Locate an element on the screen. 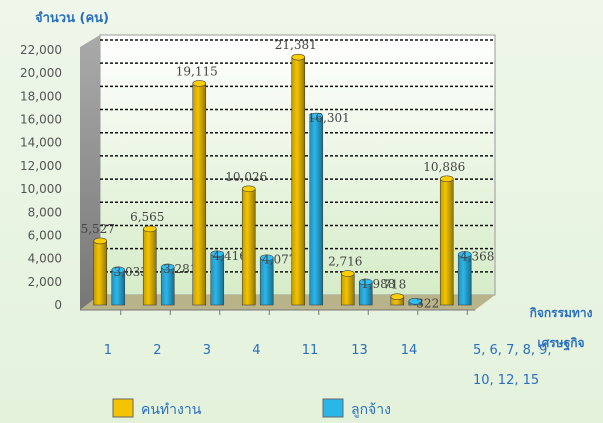 The image size is (603, 423). y-tick-label: 2,000 is located at coordinates (45, 282).